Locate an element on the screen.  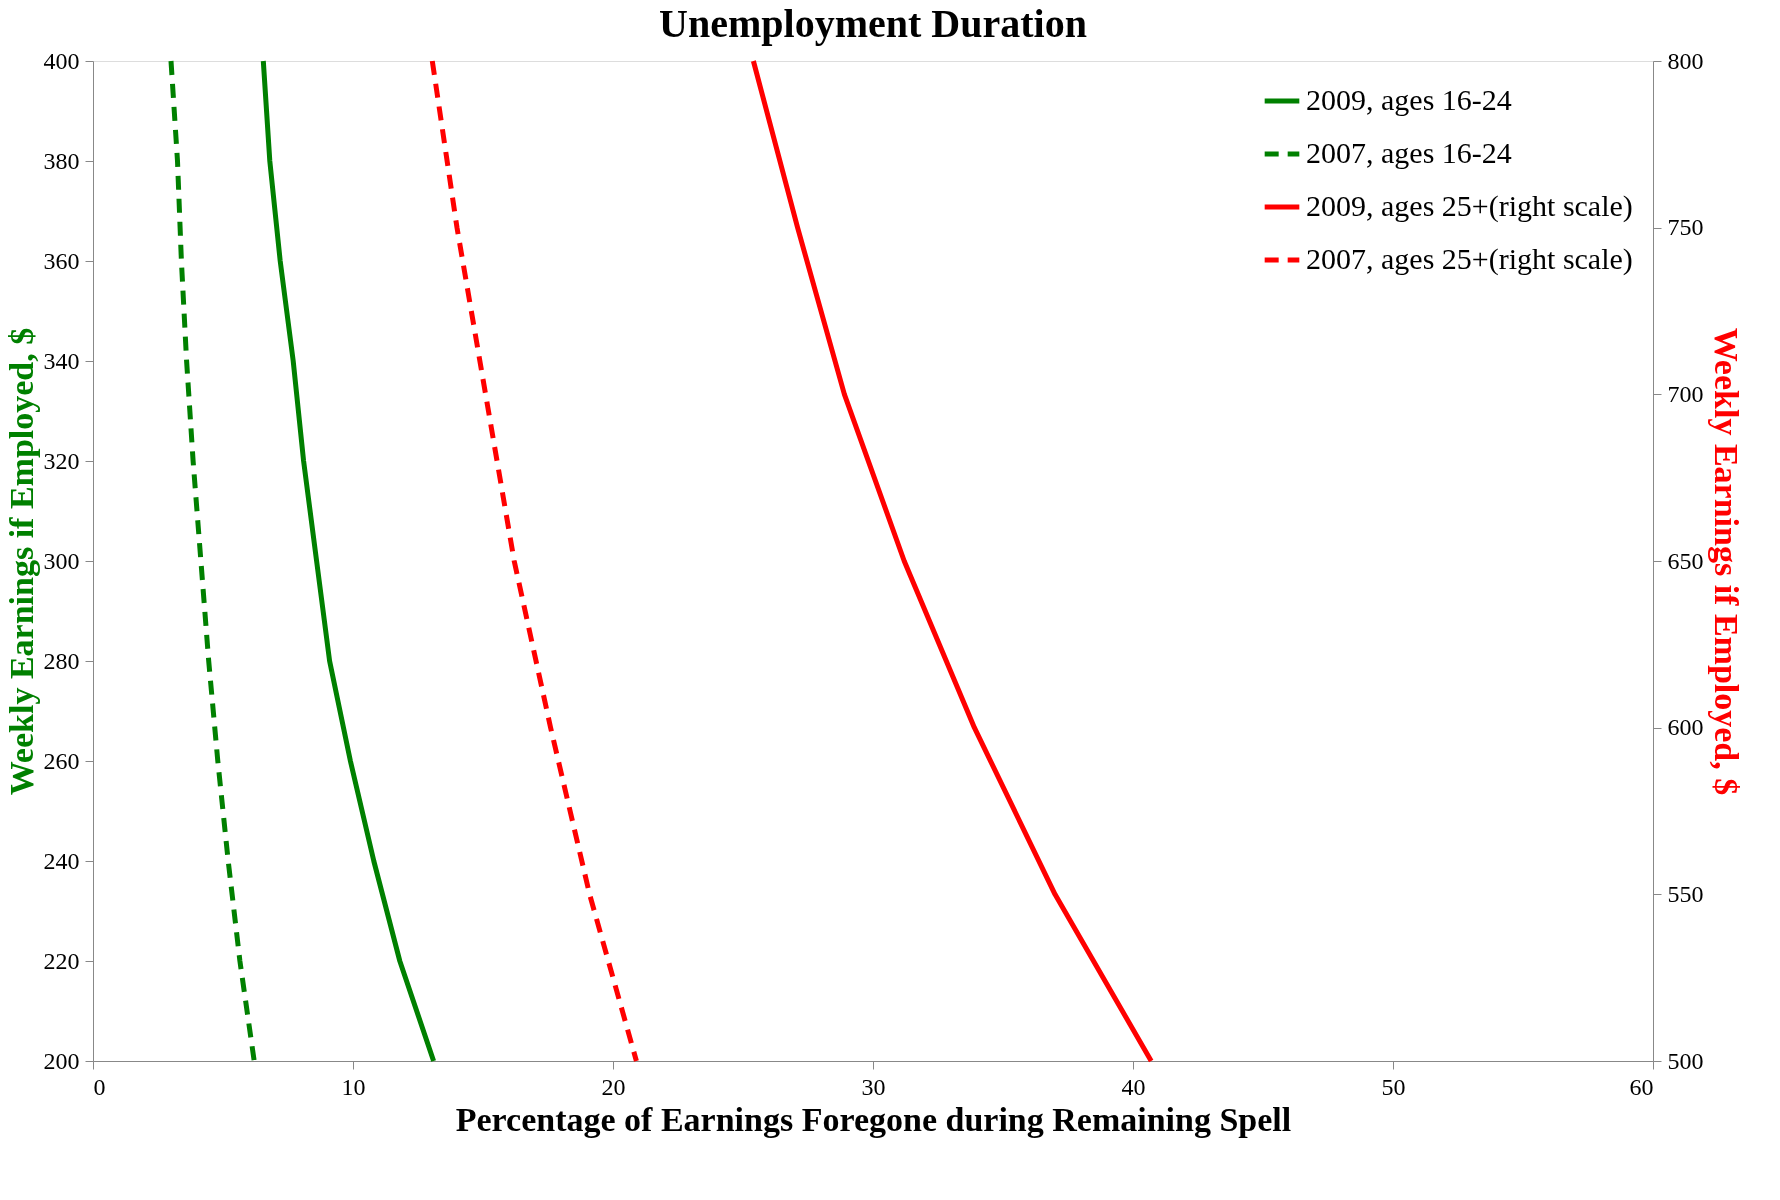
y2-tick-label: 600 is located at coordinates (1685, 727).